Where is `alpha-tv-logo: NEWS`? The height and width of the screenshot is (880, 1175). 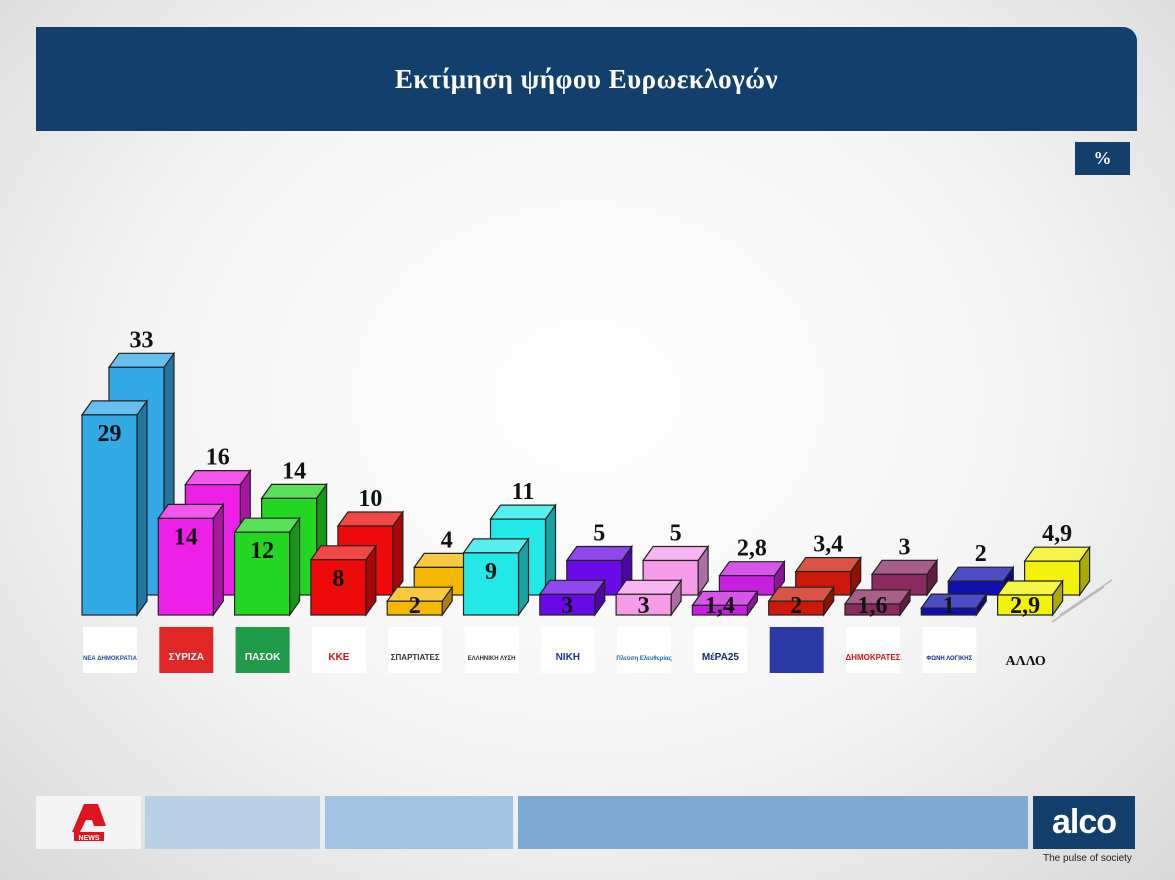 alpha-tv-logo: NEWS is located at coordinates (88, 822).